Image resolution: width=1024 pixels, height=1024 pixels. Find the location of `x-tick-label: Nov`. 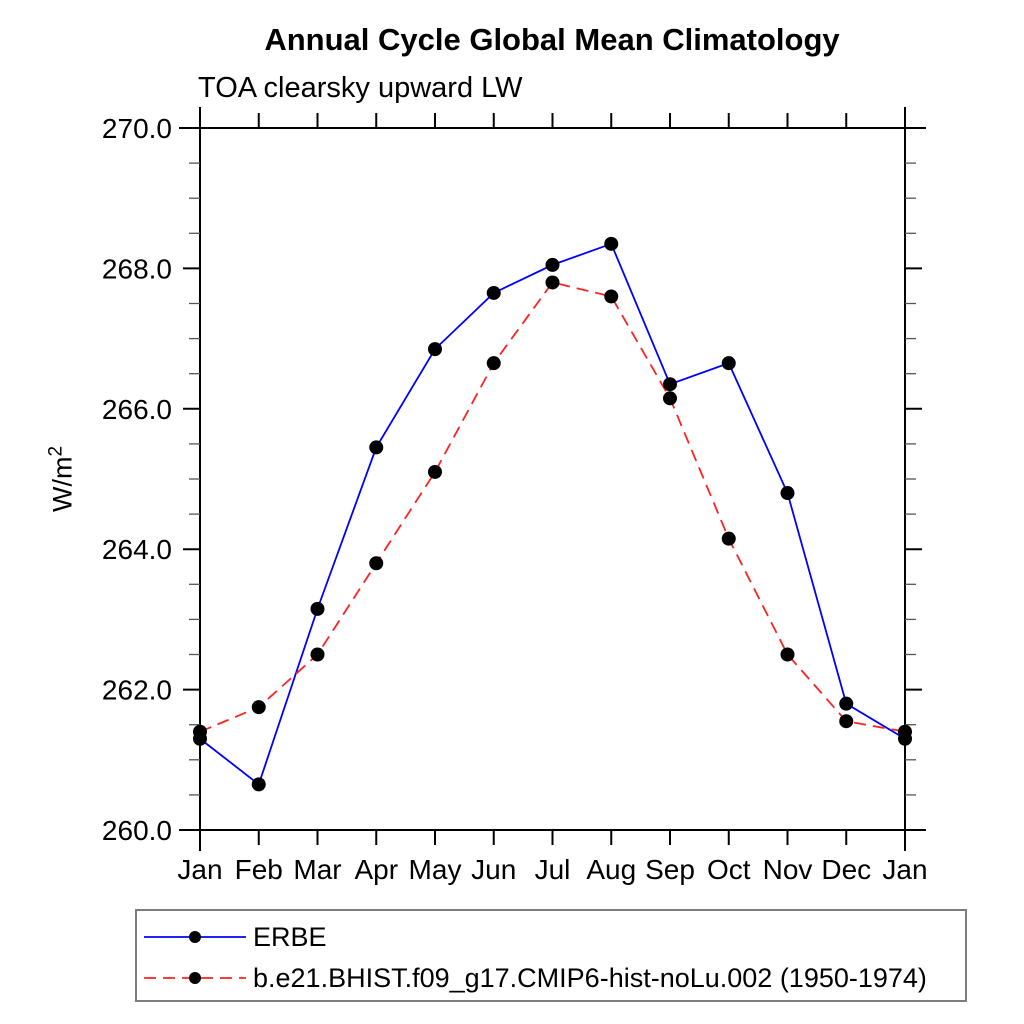

x-tick-label: Nov is located at coordinates (788, 869).